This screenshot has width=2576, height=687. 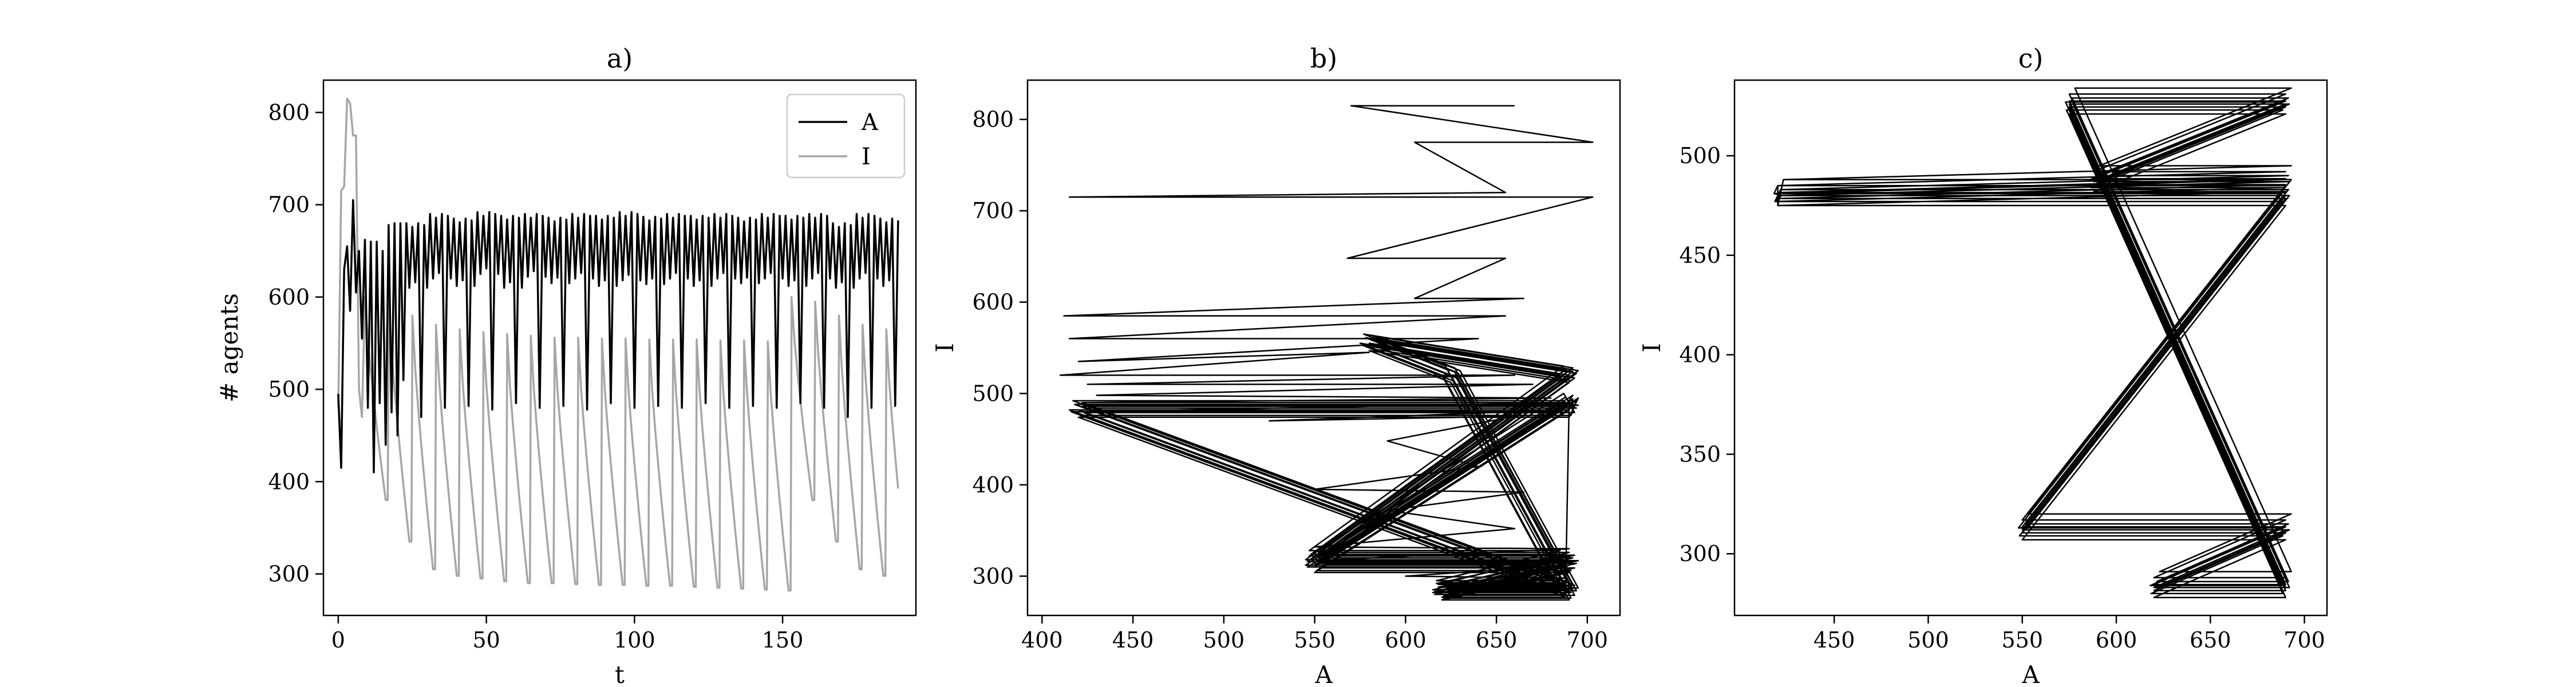 What do you see at coordinates (1042, 640) in the screenshot?
I see `x-tick-label: 400` at bounding box center [1042, 640].